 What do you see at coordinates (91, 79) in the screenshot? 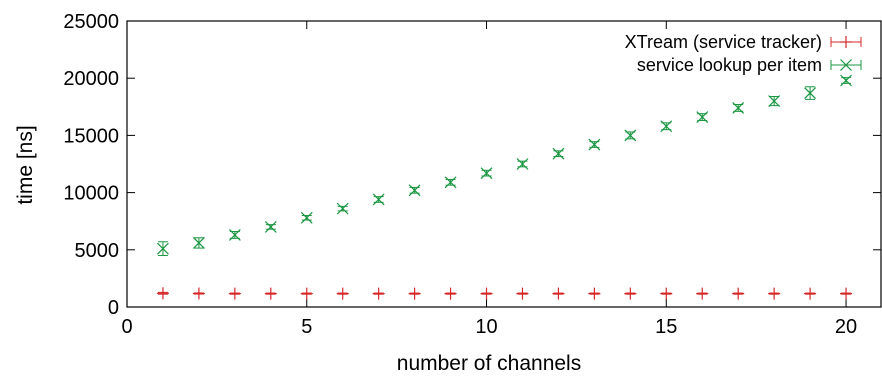
I see `y-tick-label: 20000` at bounding box center [91, 79].